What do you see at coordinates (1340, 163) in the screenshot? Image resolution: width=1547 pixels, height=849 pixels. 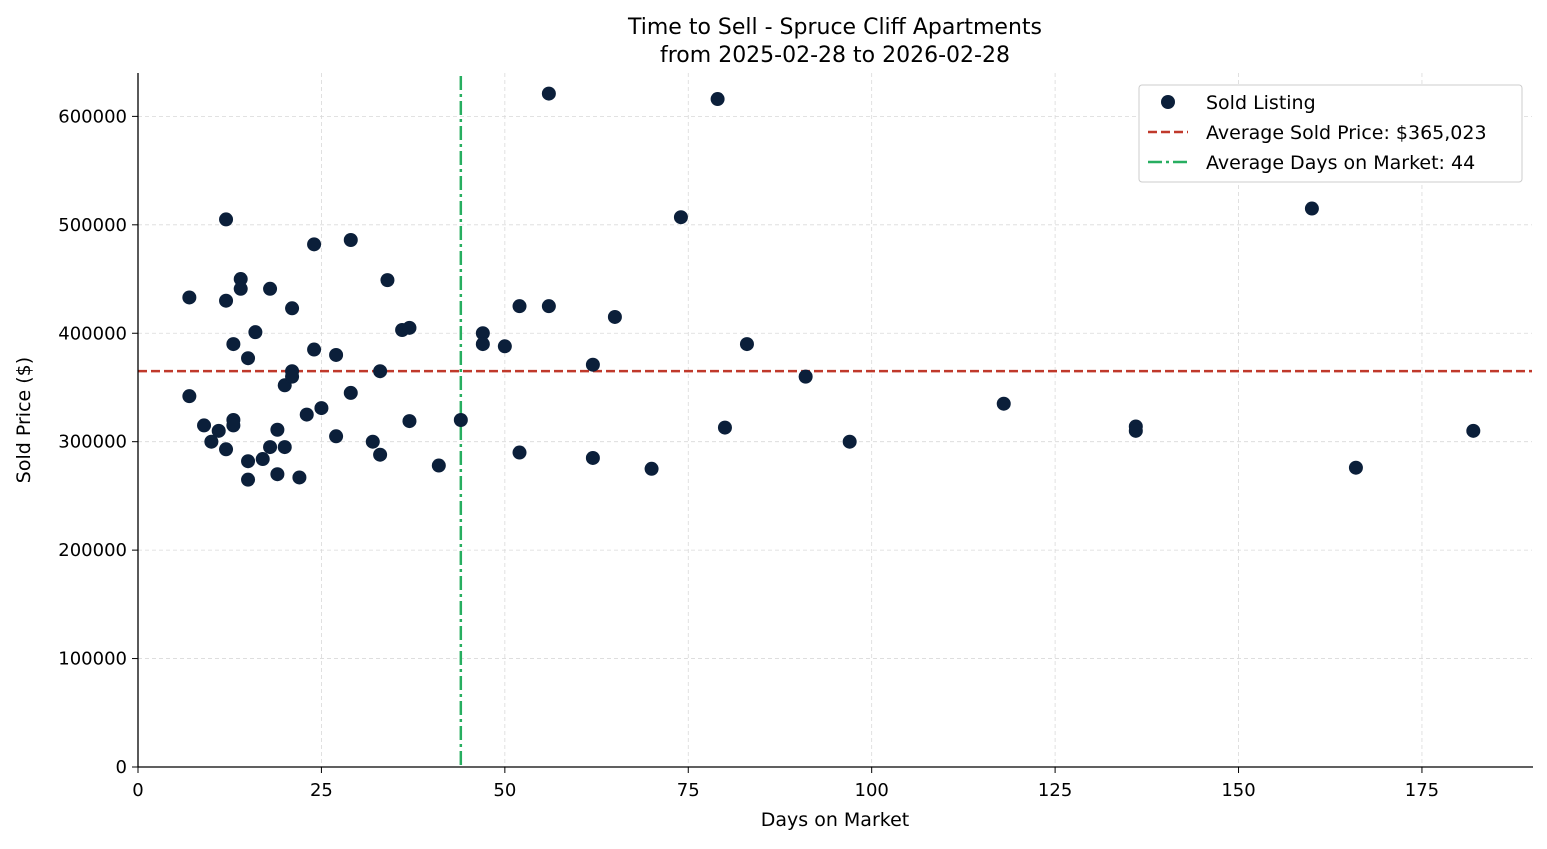 I see `legend-label-avg-days: Average Days on Market: 44` at bounding box center [1340, 163].